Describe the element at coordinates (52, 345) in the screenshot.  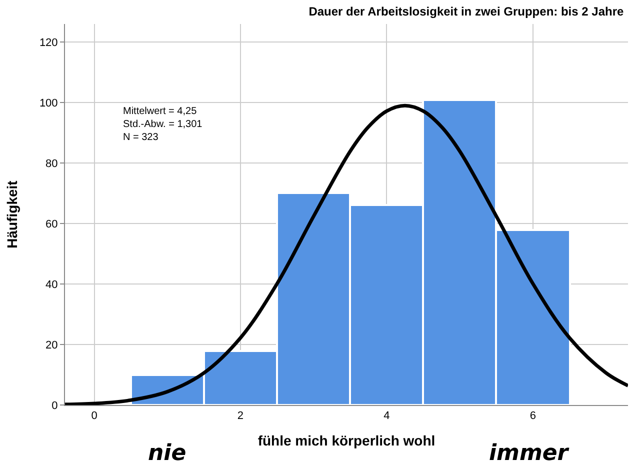
I see `y-tick-label: 20` at that location.